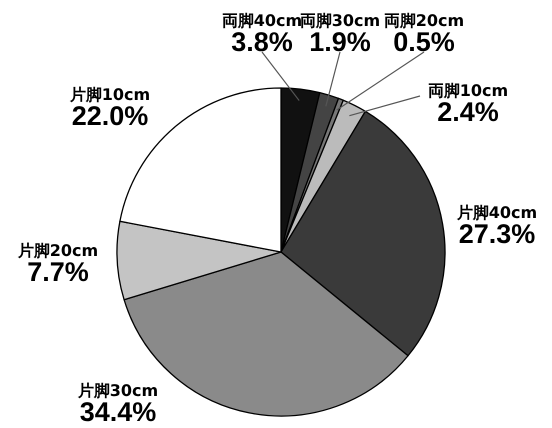 This screenshot has height=428, width=552. What do you see at coordinates (424, 20) in the screenshot?
I see `slice-label: 両脚20cm` at bounding box center [424, 20].